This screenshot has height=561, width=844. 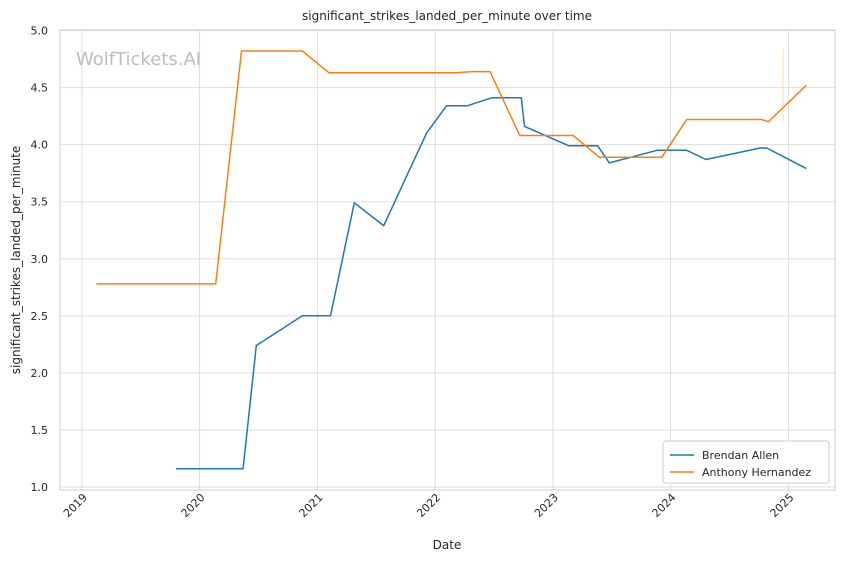 What do you see at coordinates (546, 505) in the screenshot?
I see `x-tick-label: 2023` at bounding box center [546, 505].